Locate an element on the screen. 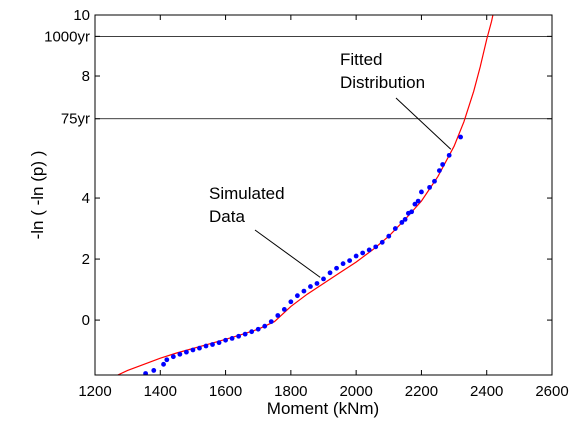 This screenshot has width=585, height=434. annotation-text: Simulated is located at coordinates (247, 193).